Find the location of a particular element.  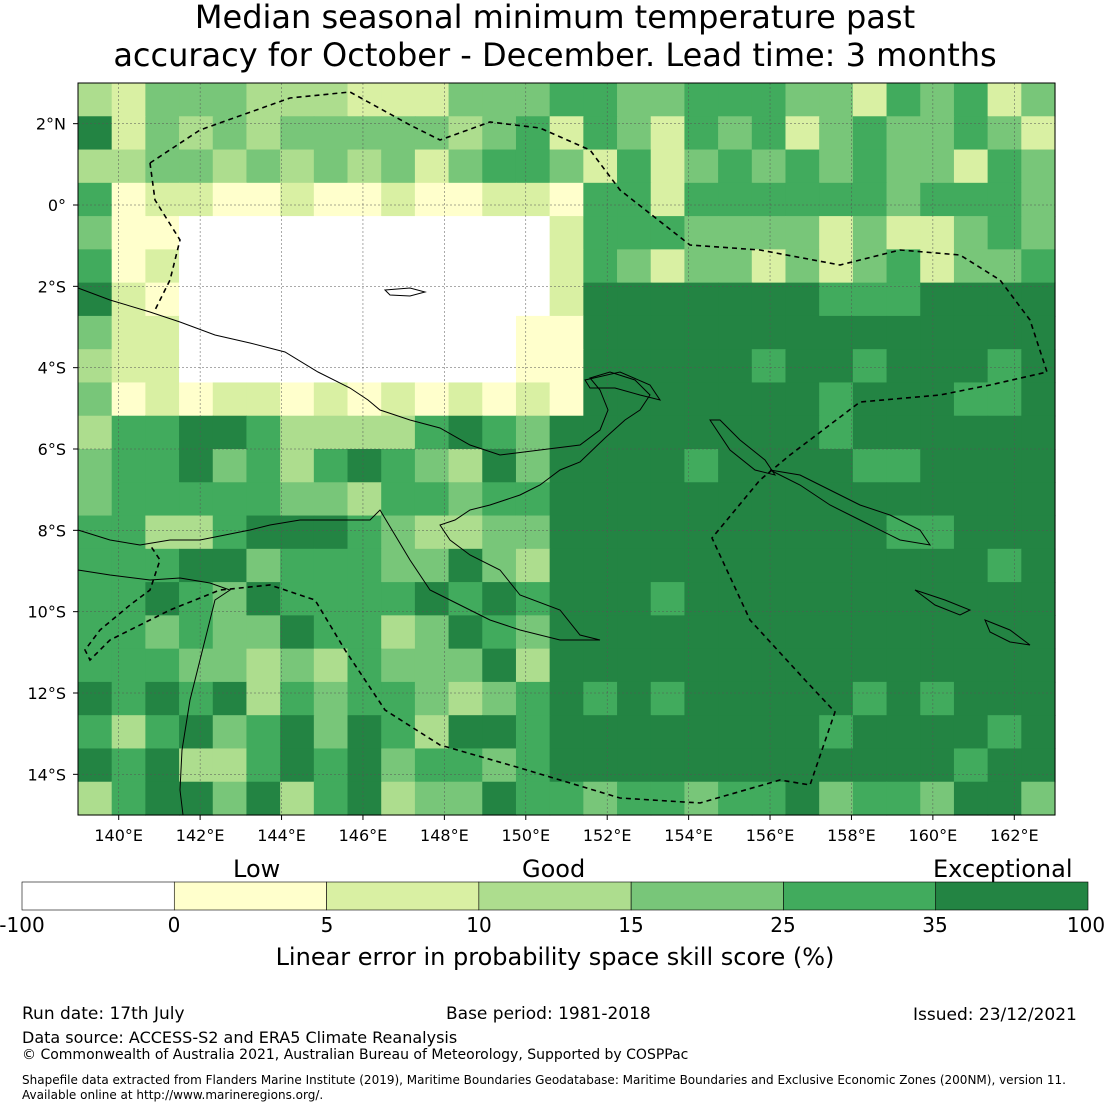

colorbar-swatch is located at coordinates (555, 896).